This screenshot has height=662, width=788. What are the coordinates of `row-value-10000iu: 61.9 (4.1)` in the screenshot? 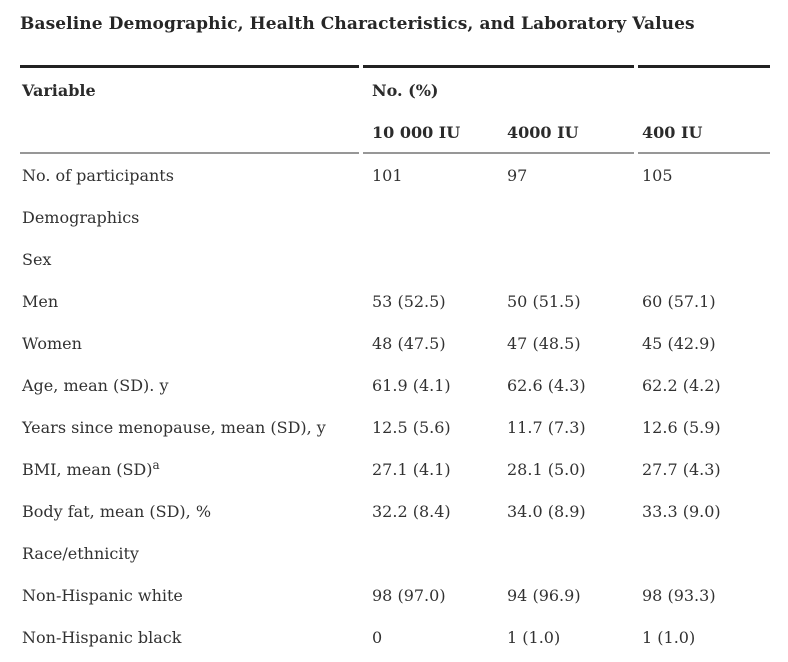 It's located at (411, 385).